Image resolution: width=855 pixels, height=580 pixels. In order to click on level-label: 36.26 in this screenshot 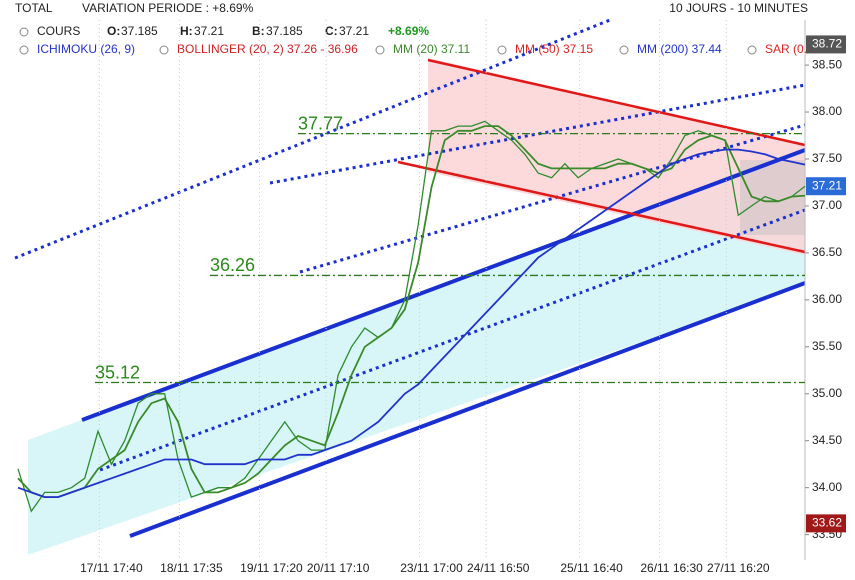, I will do `click(232, 265)`.